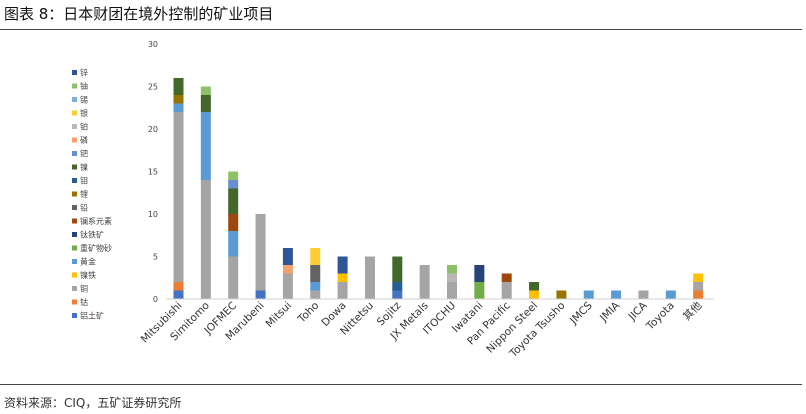 The height and width of the screenshot is (414, 806). I want to click on legend-label: 铀, so click(84, 86).